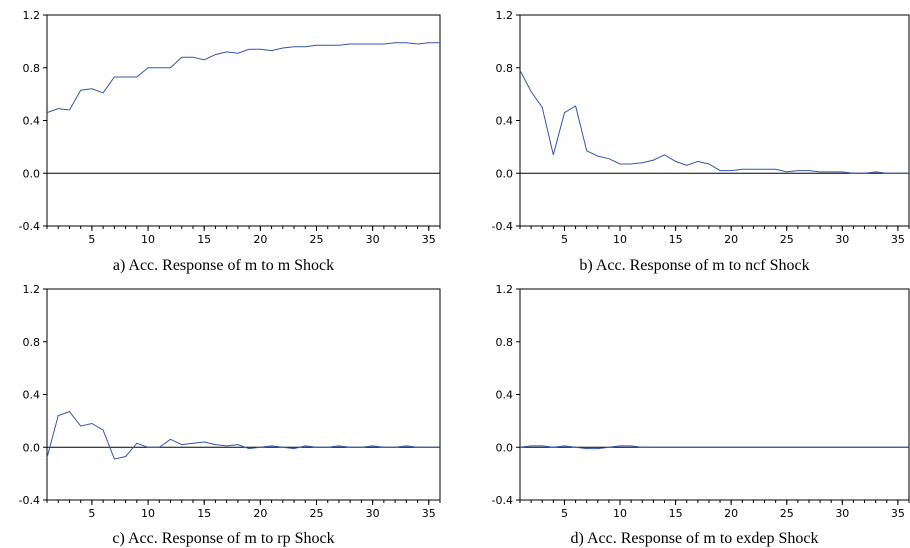  Describe the element at coordinates (695, 538) in the screenshot. I see `panel-exdep-shock-caption: d) Acc. Response of m to exdep Shock` at that location.